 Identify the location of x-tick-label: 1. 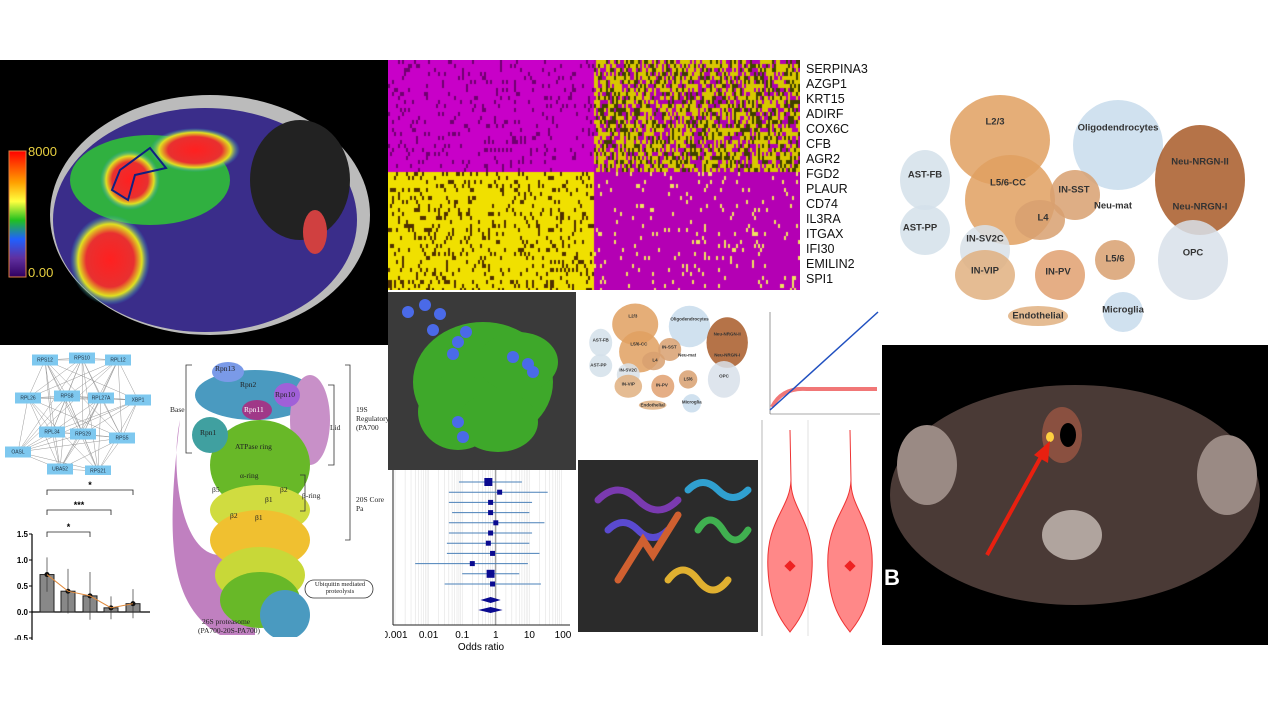
(496, 635).